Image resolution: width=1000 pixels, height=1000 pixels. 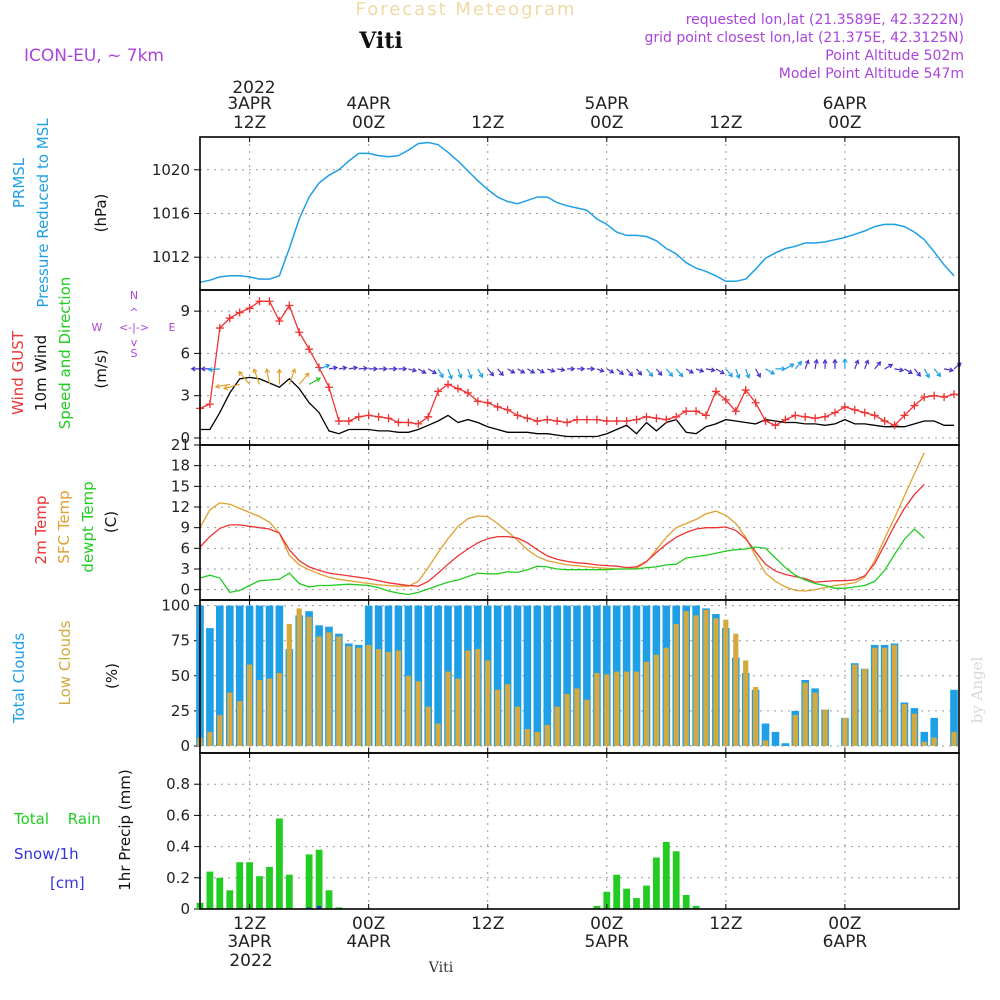 I want to click on precip-bars, so click(x=577, y=864).